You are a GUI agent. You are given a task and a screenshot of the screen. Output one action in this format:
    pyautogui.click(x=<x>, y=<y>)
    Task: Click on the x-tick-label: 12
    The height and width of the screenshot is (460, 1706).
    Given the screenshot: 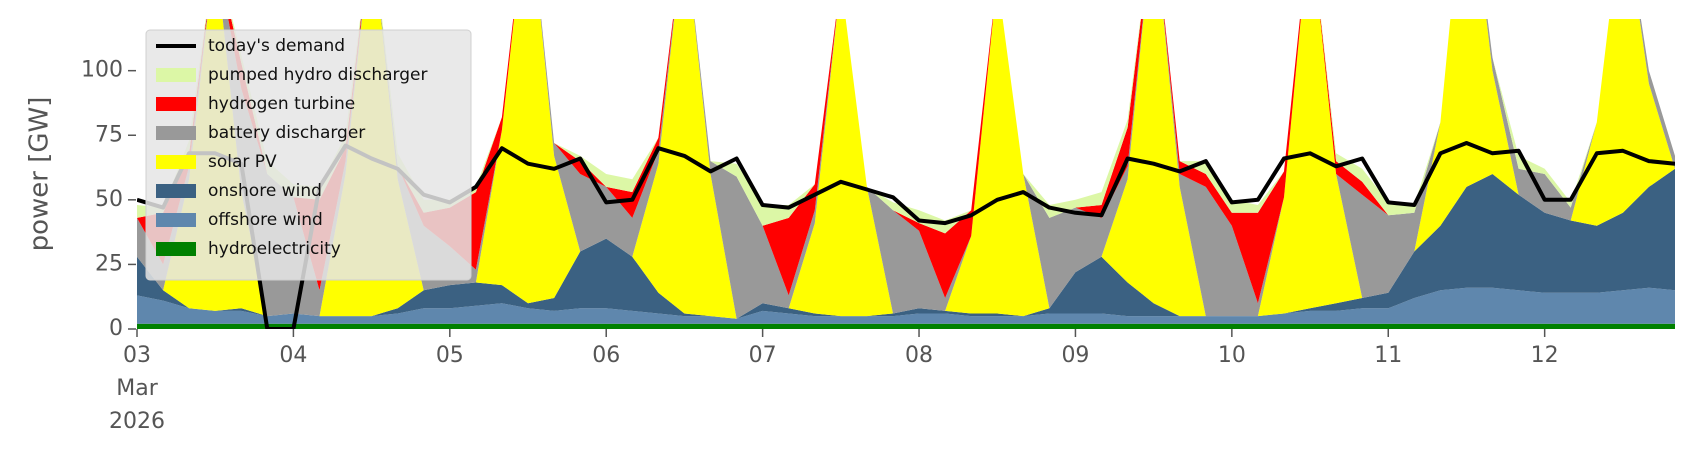 What is the action you would take?
    pyautogui.click(x=1544, y=355)
    